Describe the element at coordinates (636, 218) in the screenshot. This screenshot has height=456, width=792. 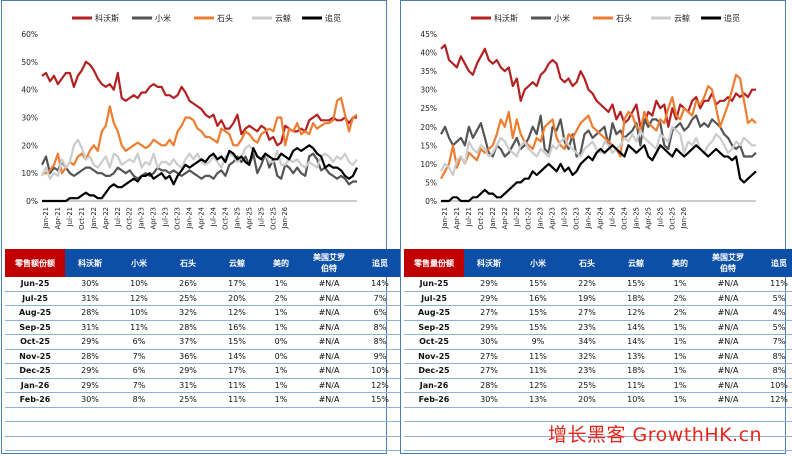
I see `x-tick-label: Jan-25` at that location.